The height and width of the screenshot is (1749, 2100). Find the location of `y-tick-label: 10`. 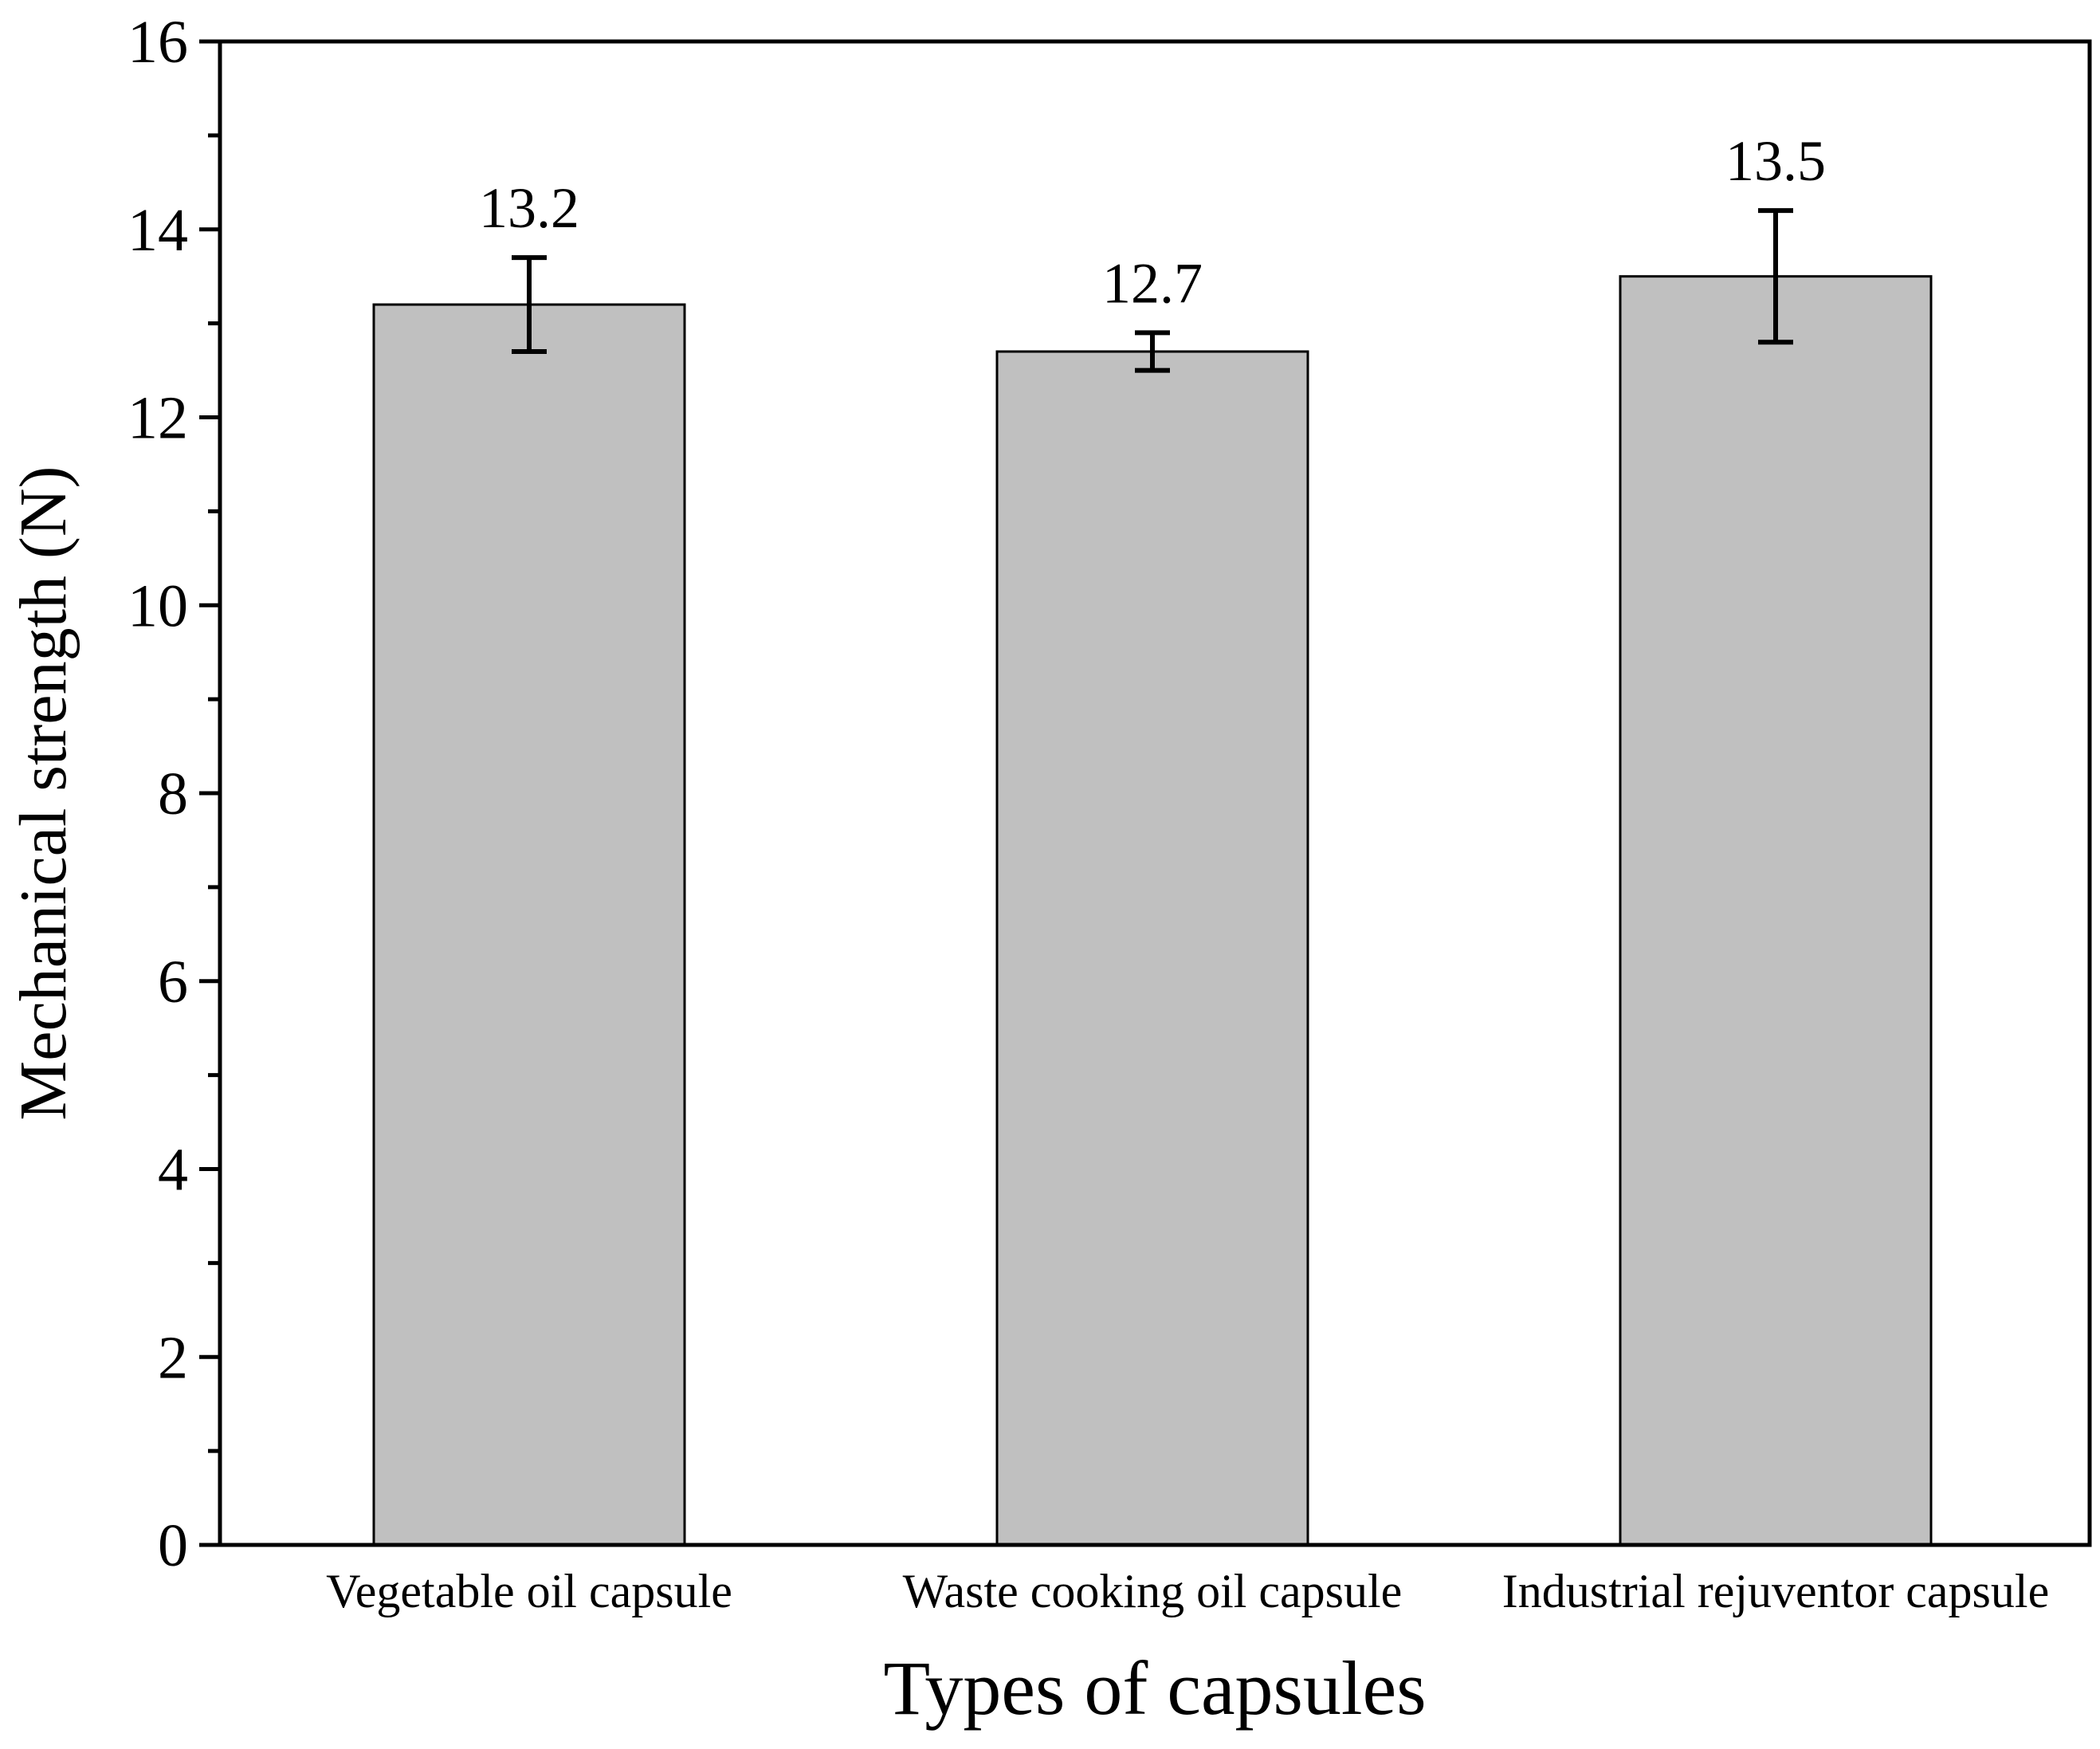

y-tick-label: 10 is located at coordinates (158, 606).